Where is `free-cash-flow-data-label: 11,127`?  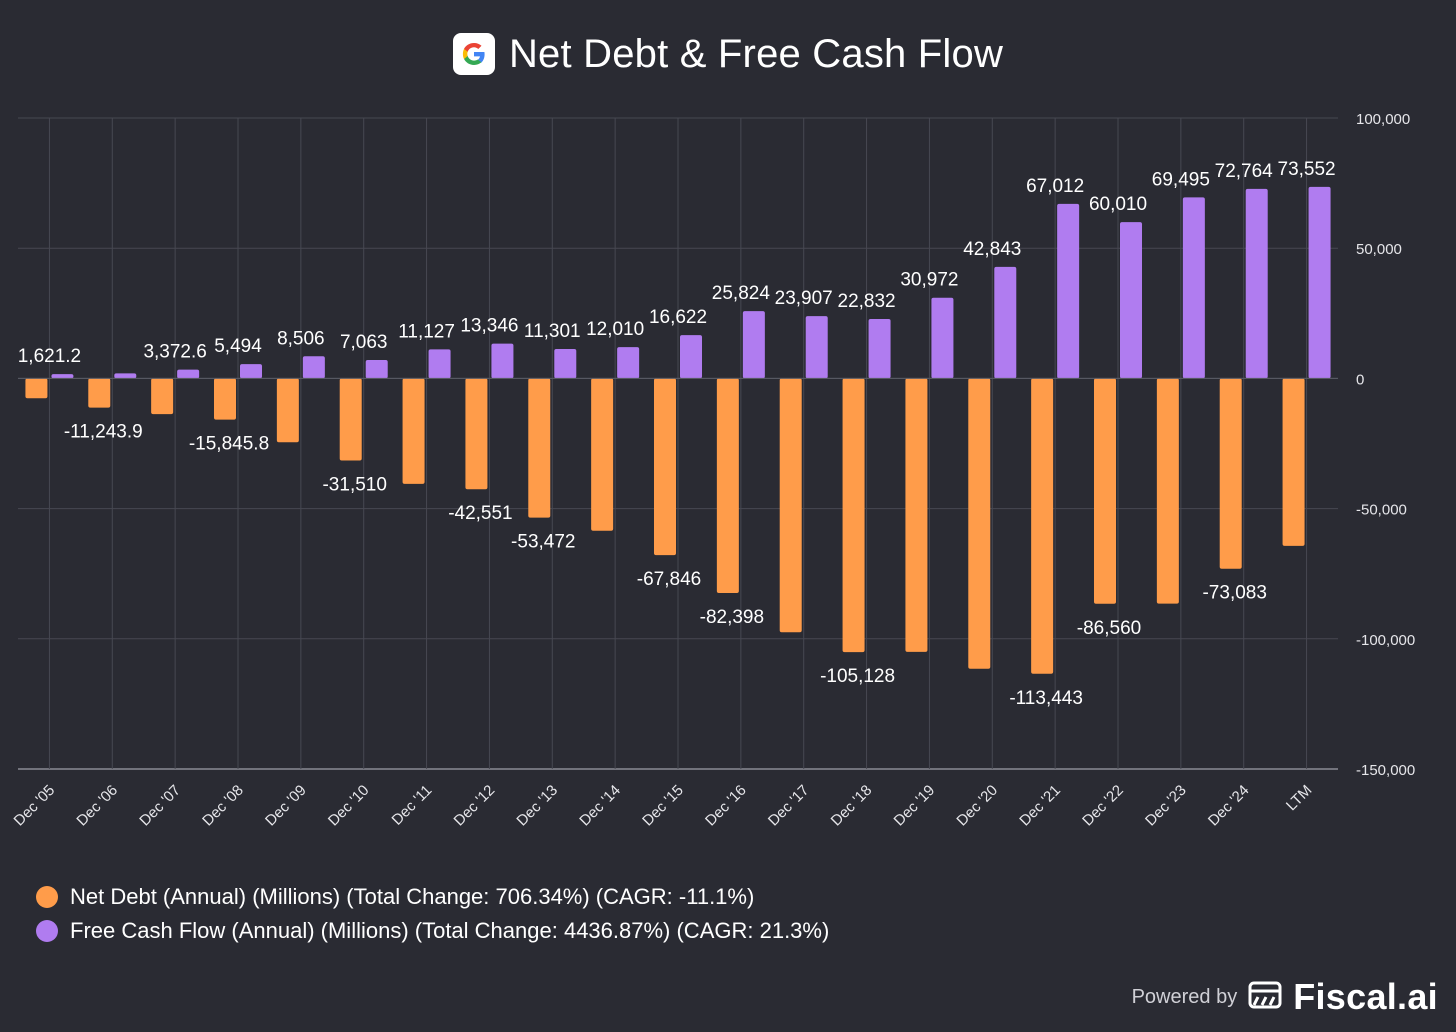 free-cash-flow-data-label: 11,127 is located at coordinates (426, 331).